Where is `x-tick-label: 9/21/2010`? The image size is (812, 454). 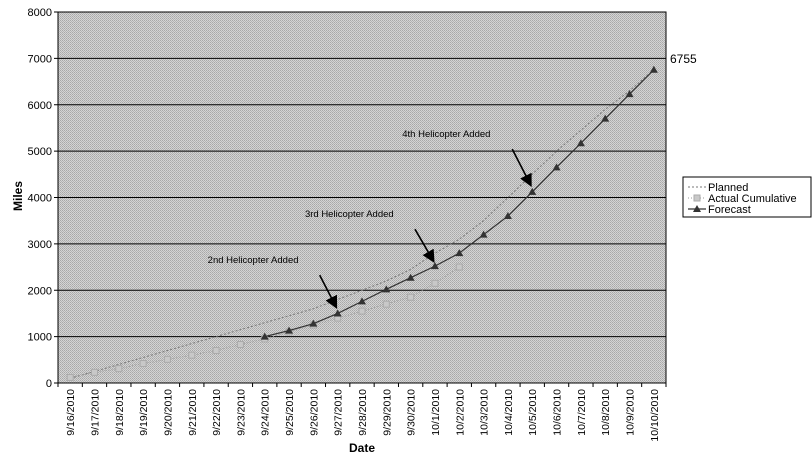
x-tick-label: 9/21/2010 is located at coordinates (193, 412).